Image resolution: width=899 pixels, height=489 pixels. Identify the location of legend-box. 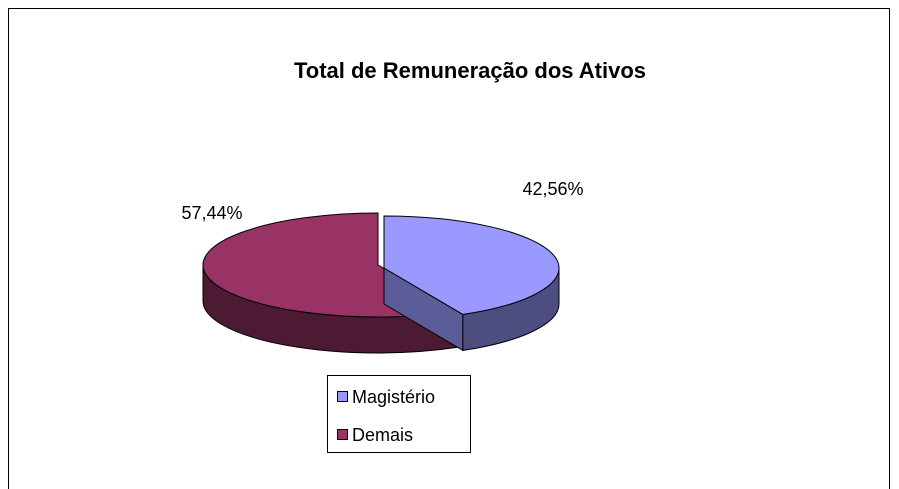
(399, 414).